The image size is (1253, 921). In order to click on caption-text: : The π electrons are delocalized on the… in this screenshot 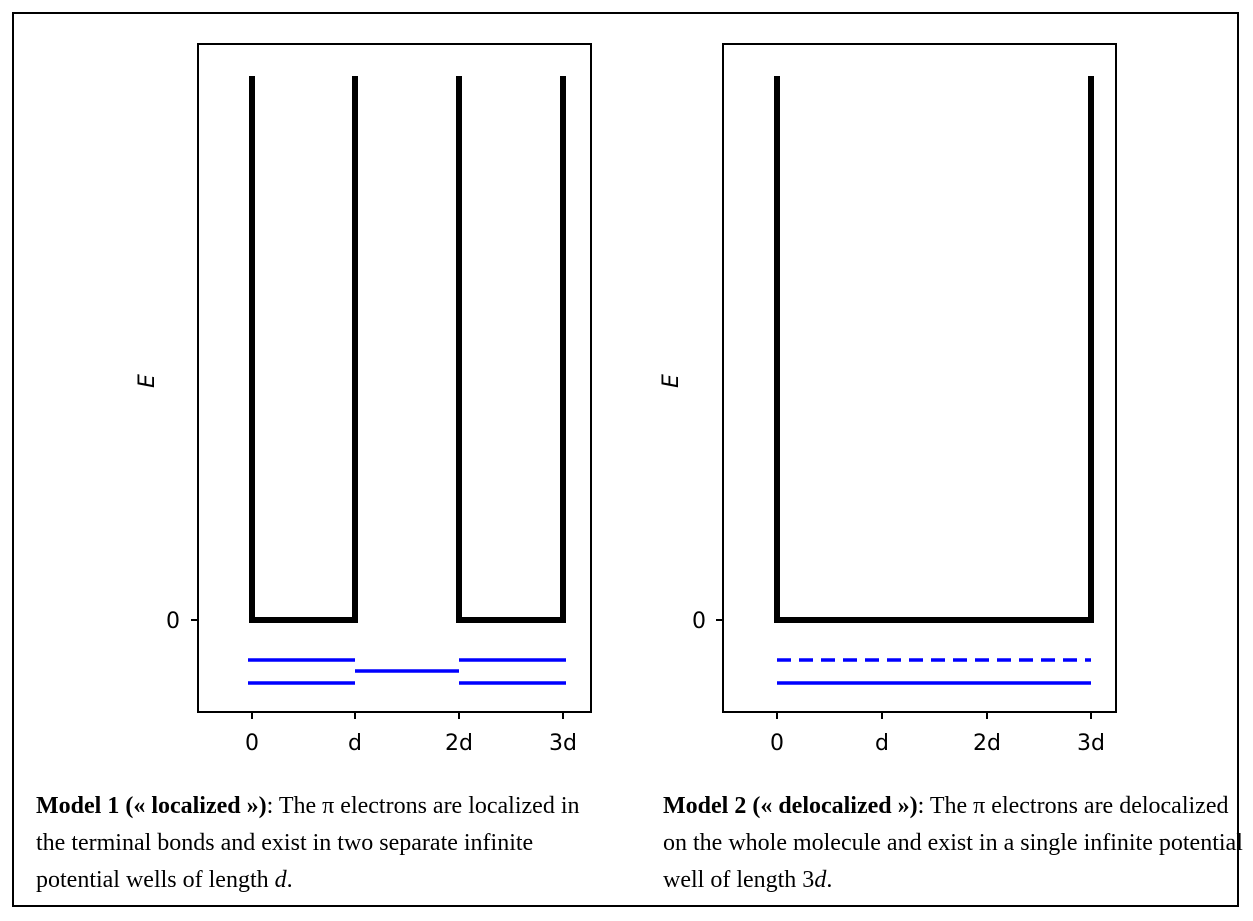, I will do `click(953, 843)`.